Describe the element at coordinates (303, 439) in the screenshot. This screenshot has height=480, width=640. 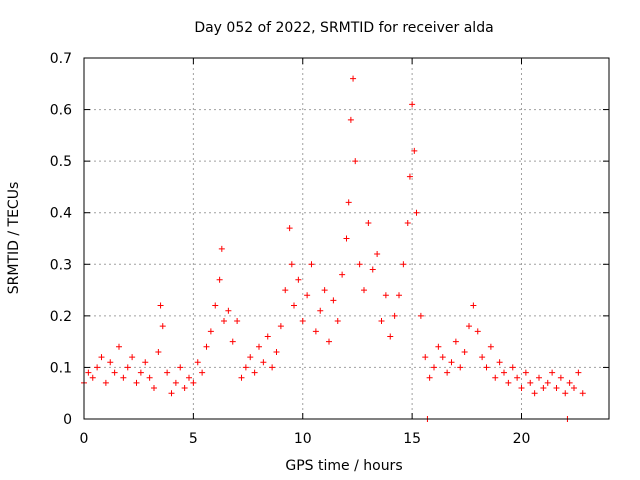
I see `x-tick-label: 10` at that location.